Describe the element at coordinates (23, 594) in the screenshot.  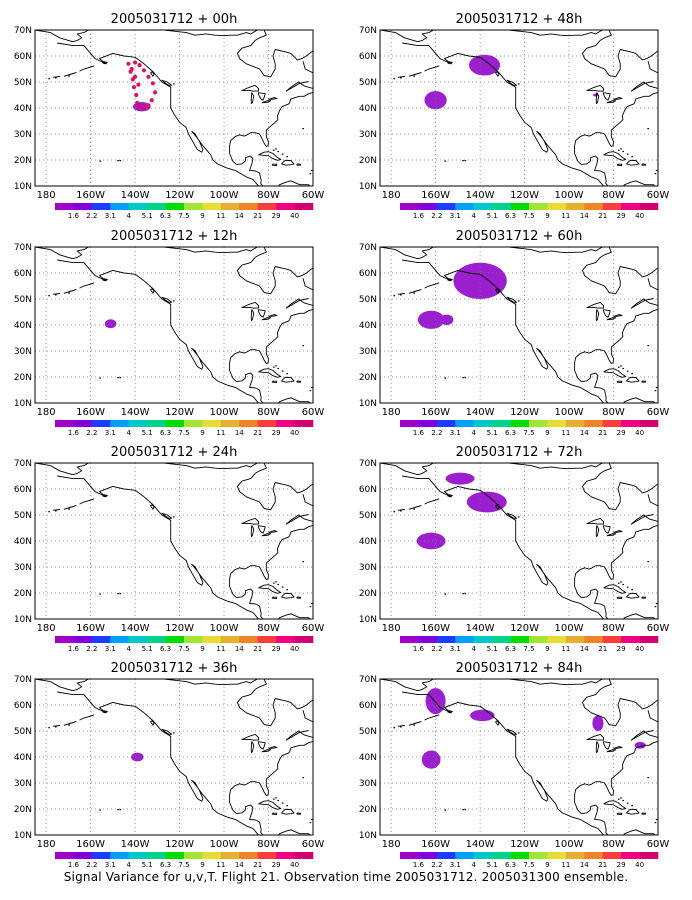
I see `lat-label: 20N` at that location.